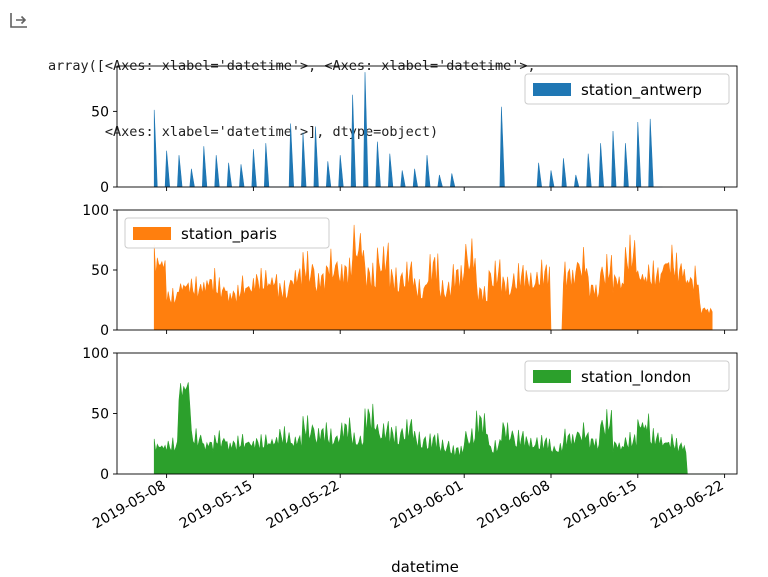  Describe the element at coordinates (514, 505) in the screenshot. I see `x-tick-label: 2019-06-08` at that location.